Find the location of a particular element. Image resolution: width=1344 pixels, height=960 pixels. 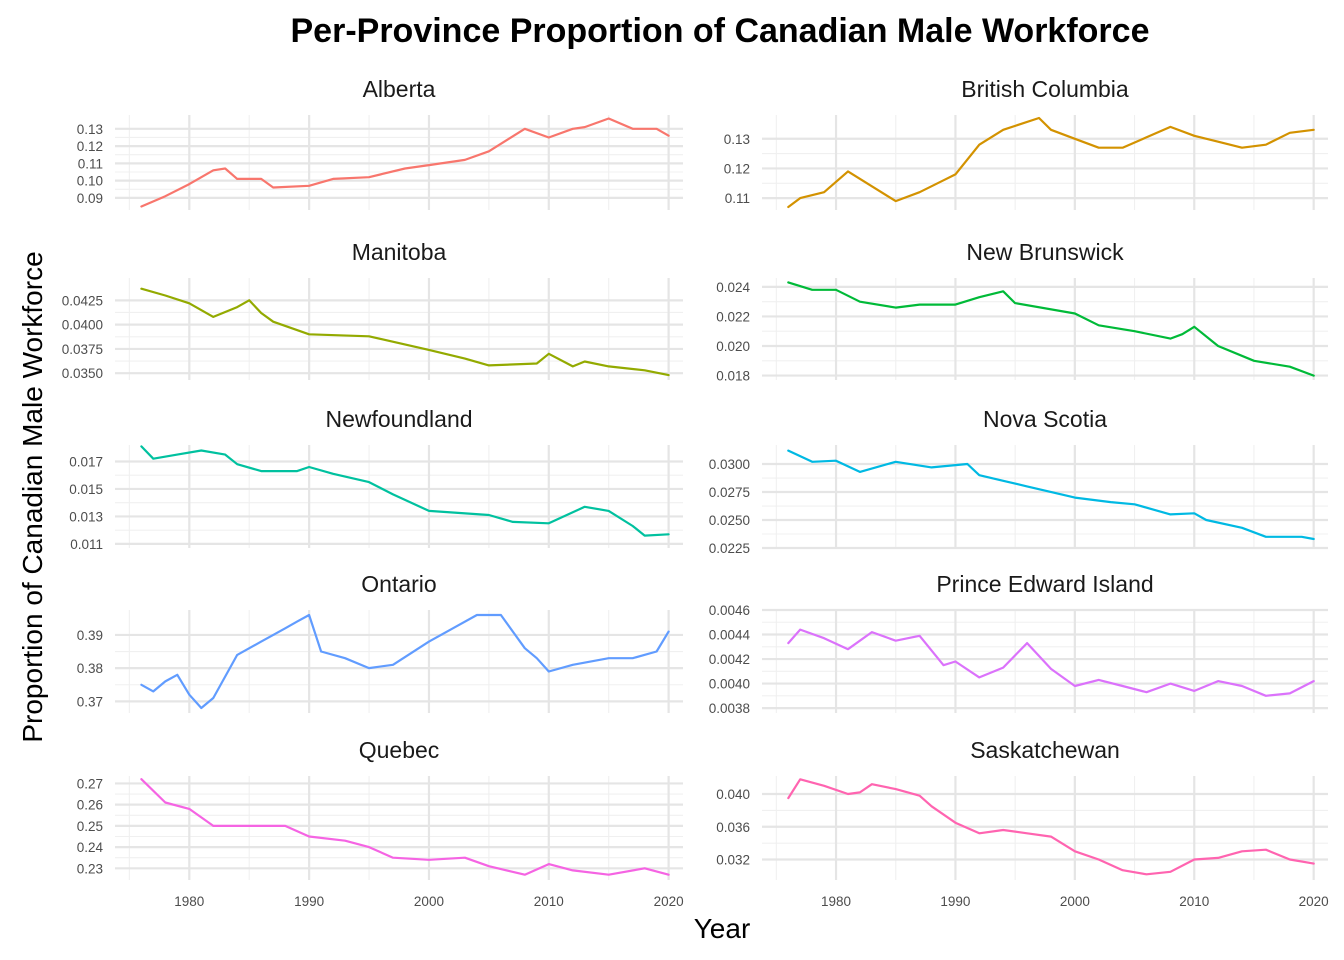

y-tick-label: 0.0400 is located at coordinates (82, 325).